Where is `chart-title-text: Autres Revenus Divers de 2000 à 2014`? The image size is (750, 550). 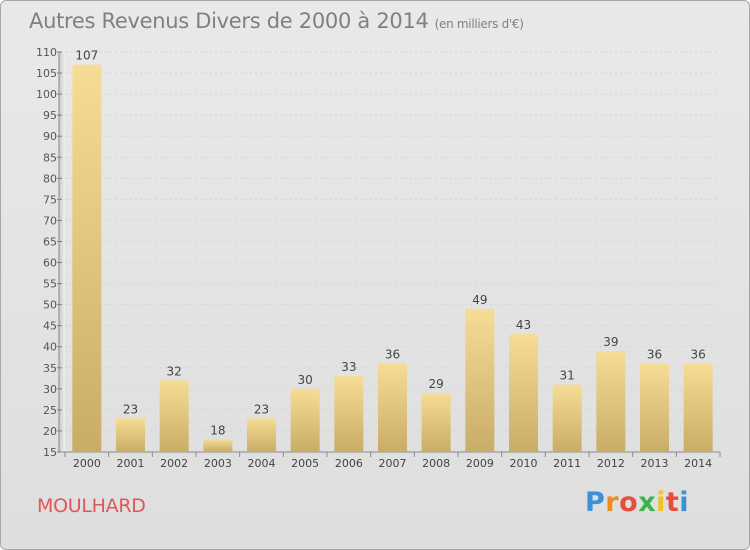 chart-title-text: Autres Revenus Divers de 2000 à 2014 is located at coordinates (229, 21).